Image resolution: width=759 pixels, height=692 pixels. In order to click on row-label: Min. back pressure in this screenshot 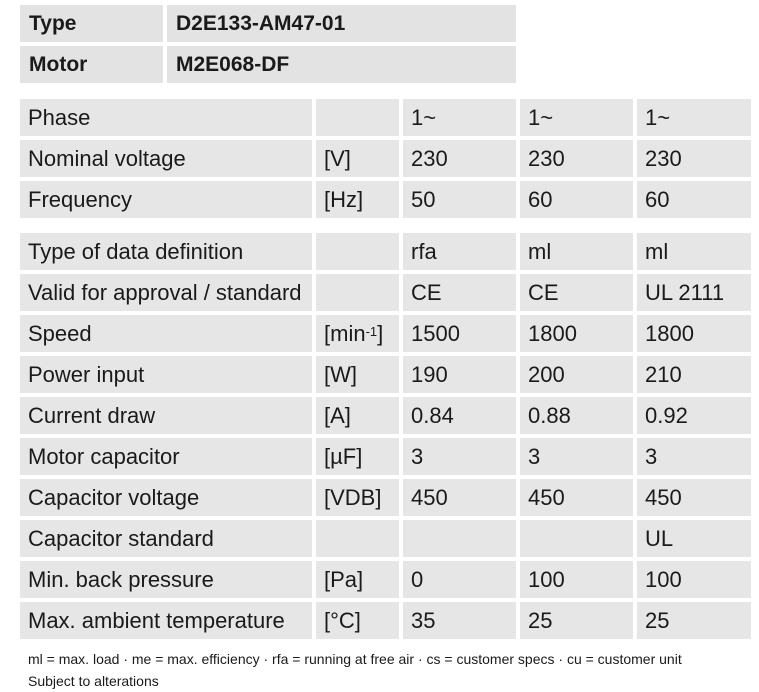, I will do `click(166, 579)`.